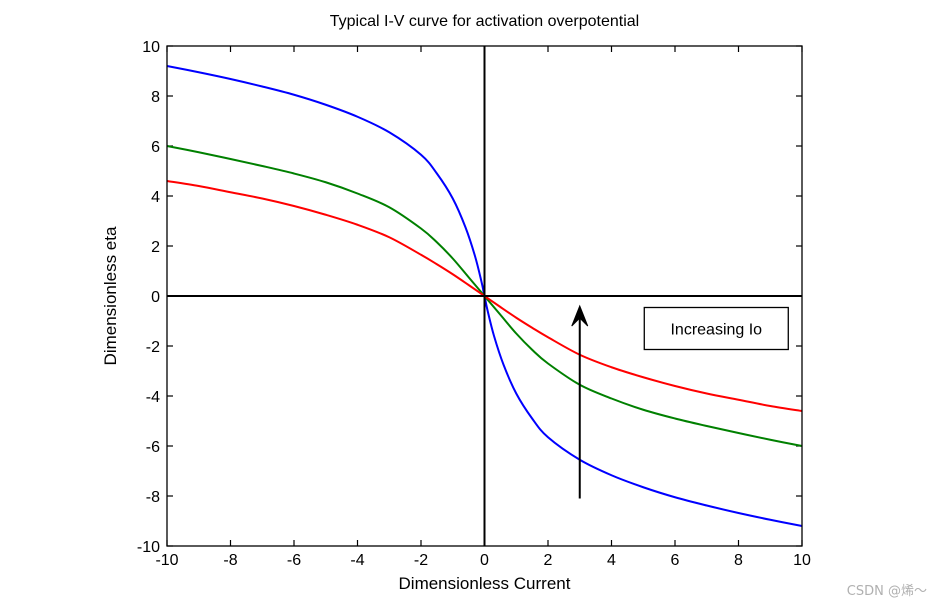 The width and height of the screenshot is (935, 603). Describe the element at coordinates (153, 347) in the screenshot. I see `y-tick-label: -2` at that location.